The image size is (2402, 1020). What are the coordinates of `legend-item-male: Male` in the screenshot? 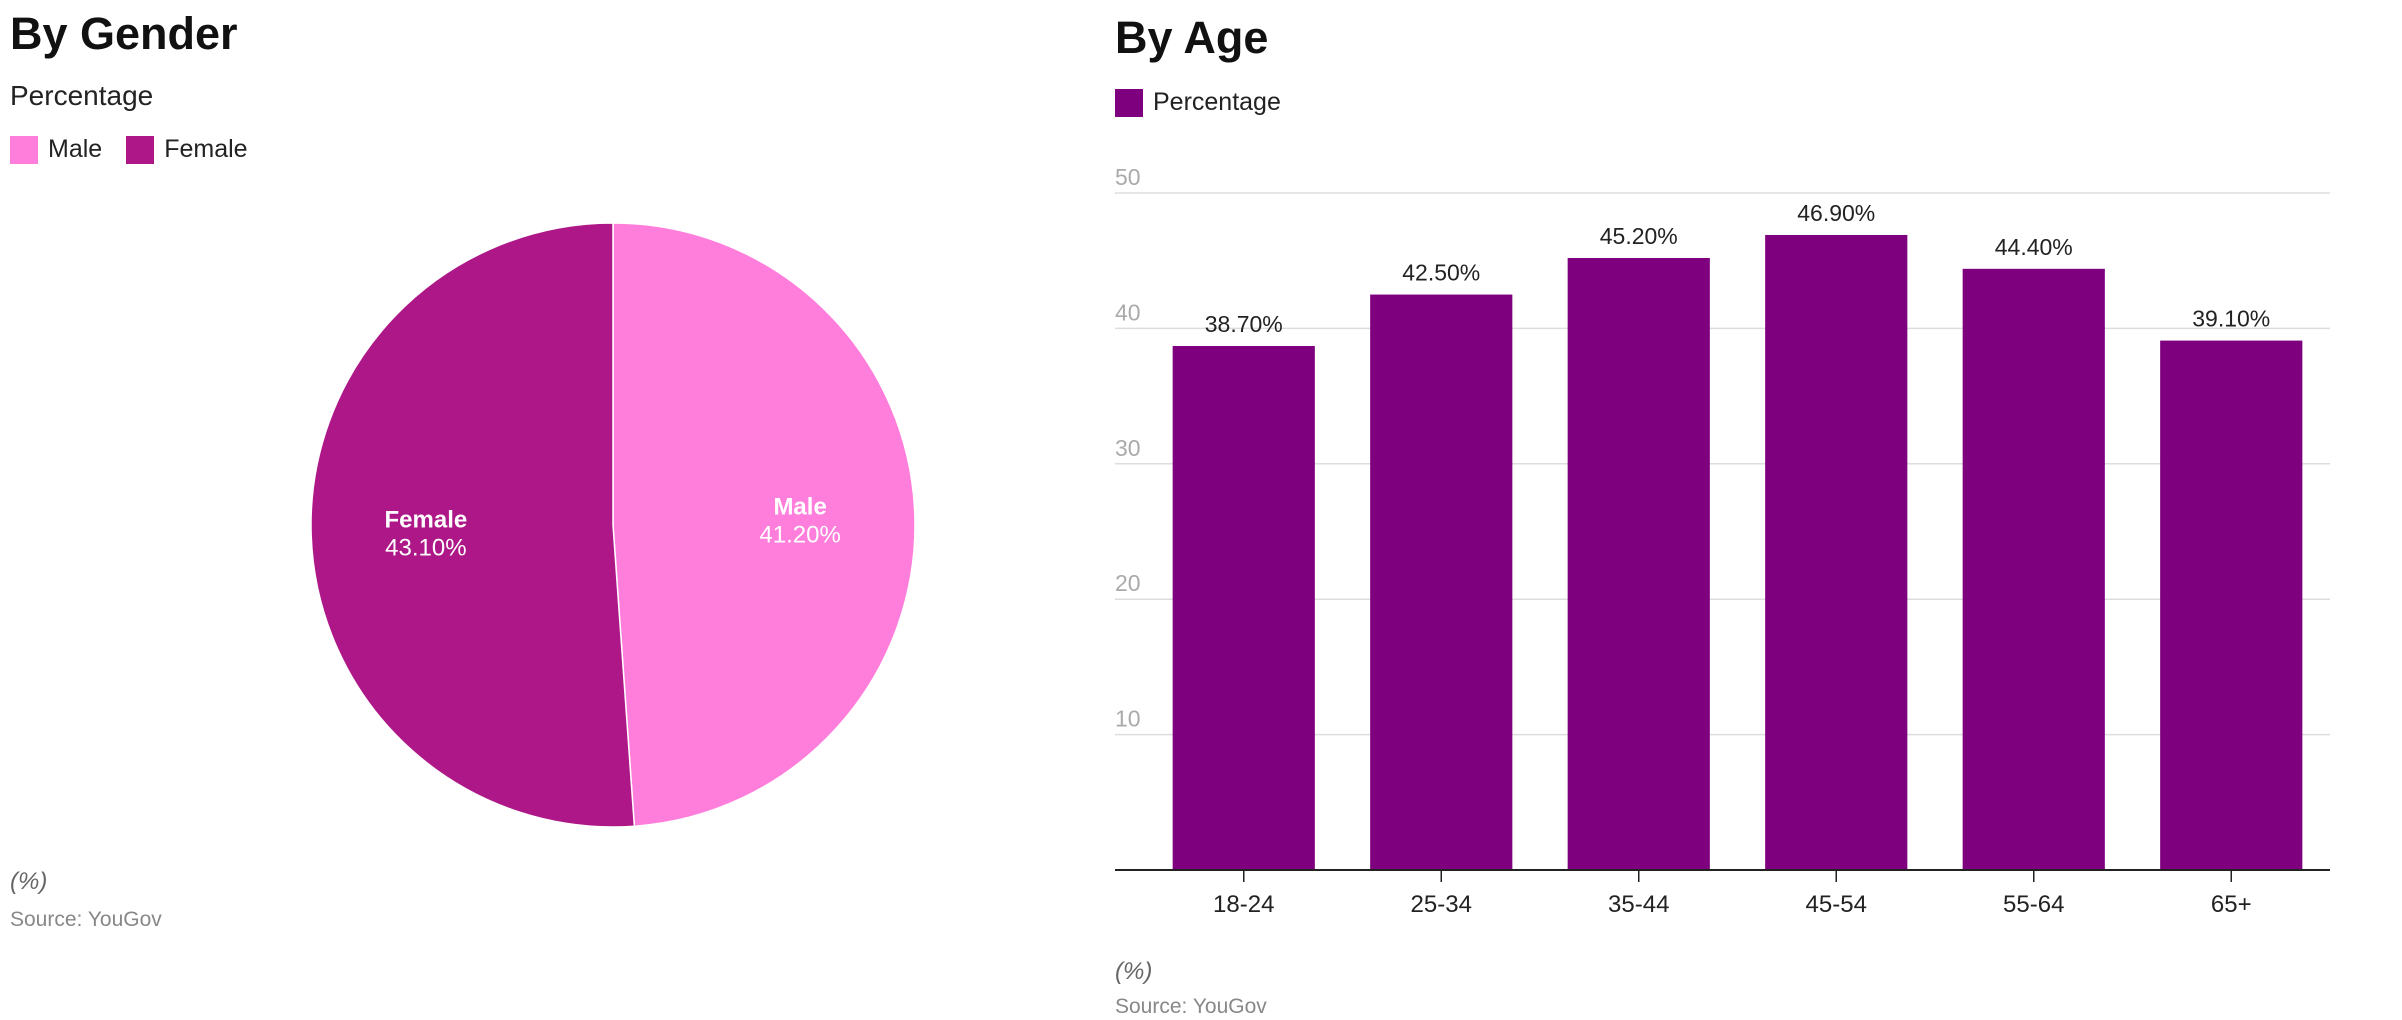 It's located at (56, 149).